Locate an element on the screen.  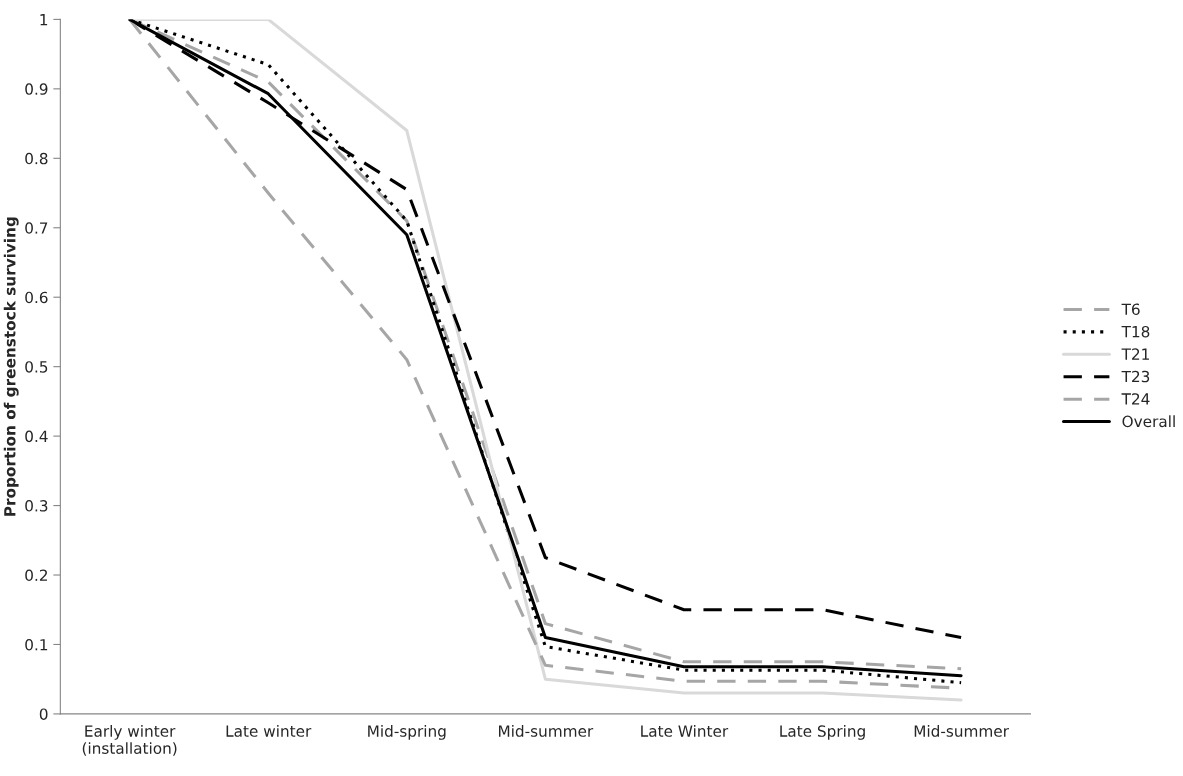
y-tick-label: 0.3 is located at coordinates (36, 506).